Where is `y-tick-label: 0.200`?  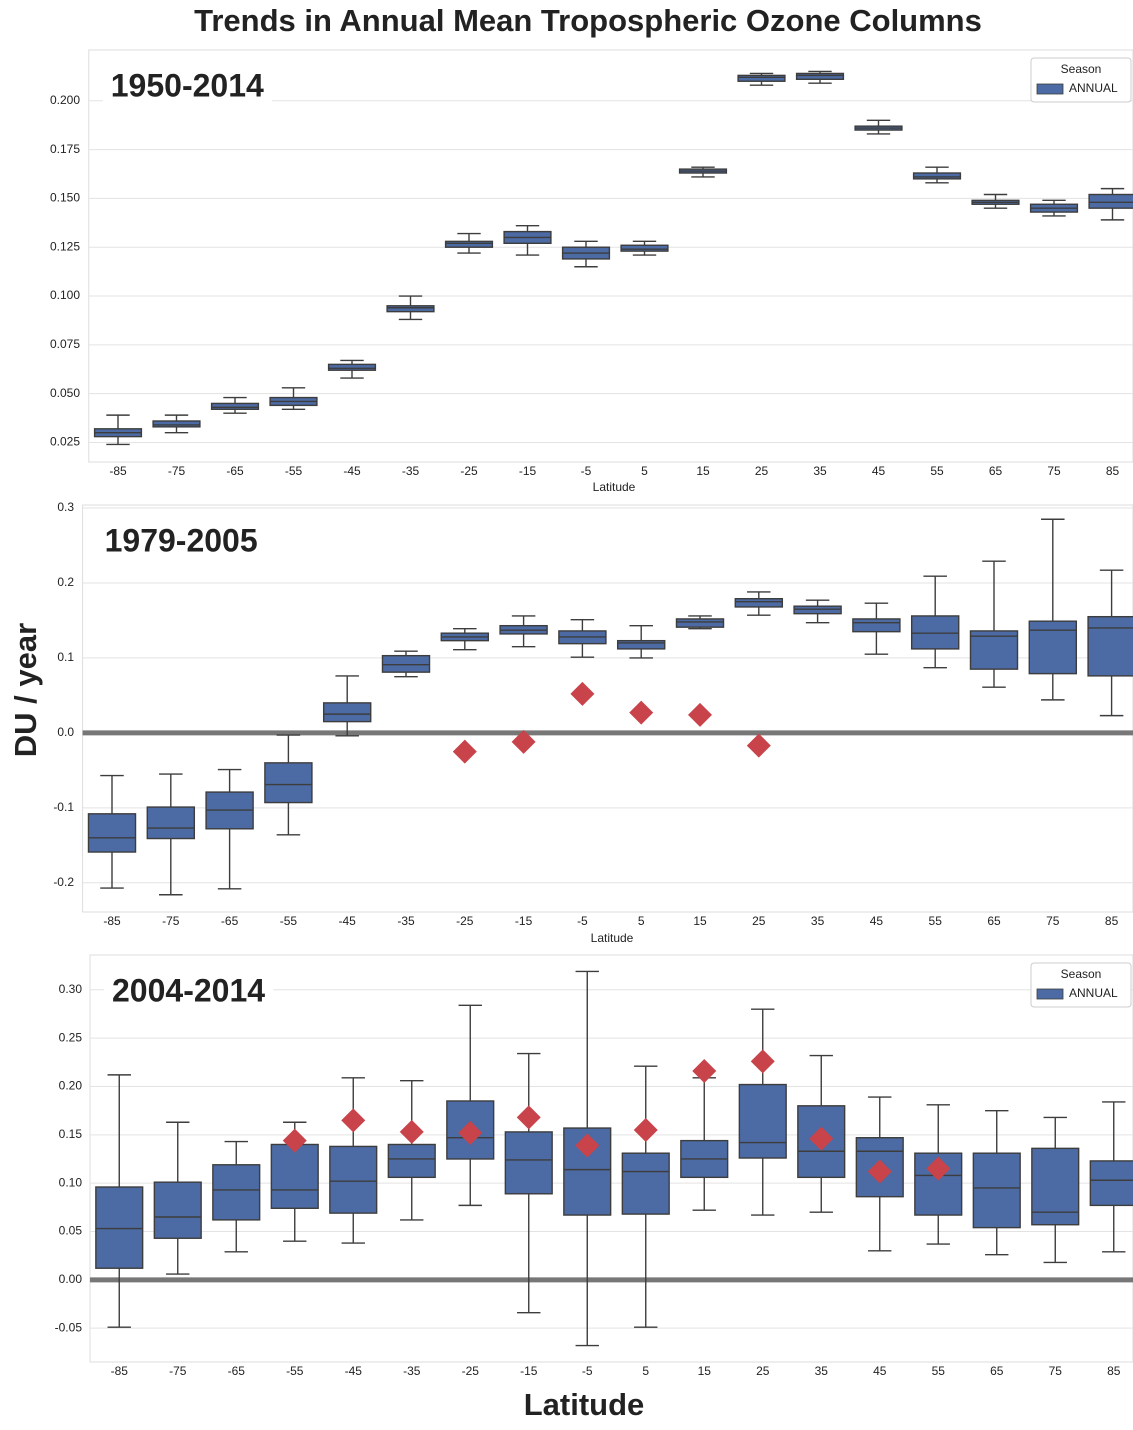 y-tick-label: 0.200 is located at coordinates (65, 100).